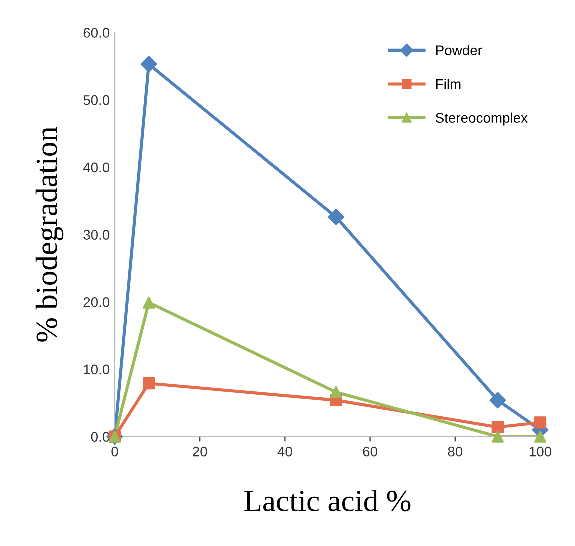 This screenshot has width=575, height=546. Describe the element at coordinates (459, 50) in the screenshot. I see `legend-label: Powder` at that location.